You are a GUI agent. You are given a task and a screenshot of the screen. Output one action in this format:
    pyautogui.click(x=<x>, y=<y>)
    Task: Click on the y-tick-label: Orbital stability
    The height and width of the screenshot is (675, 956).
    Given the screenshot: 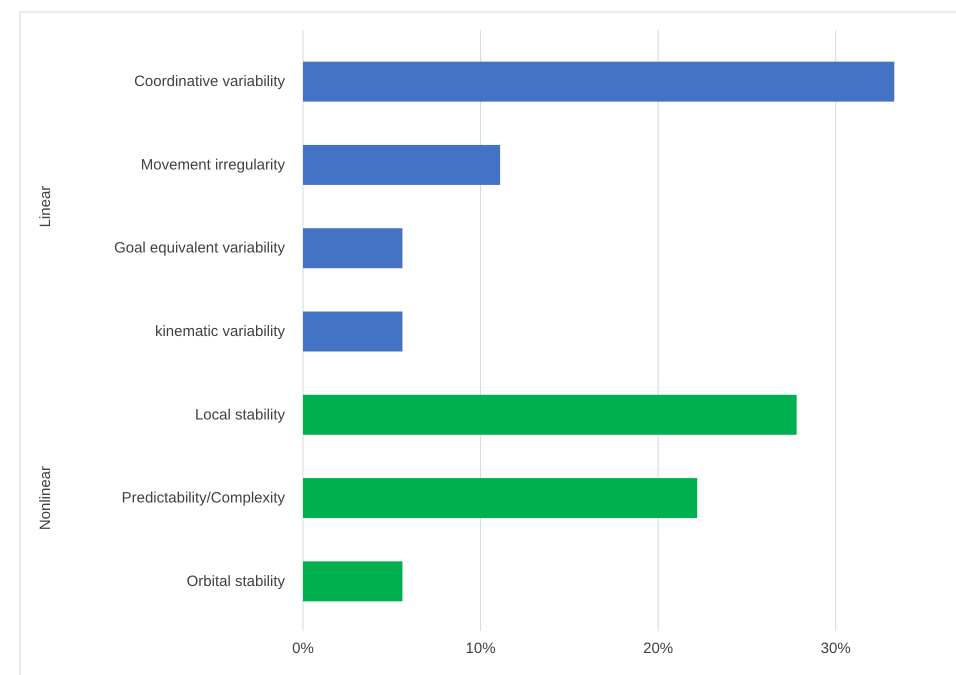 What is the action you would take?
    pyautogui.click(x=236, y=581)
    